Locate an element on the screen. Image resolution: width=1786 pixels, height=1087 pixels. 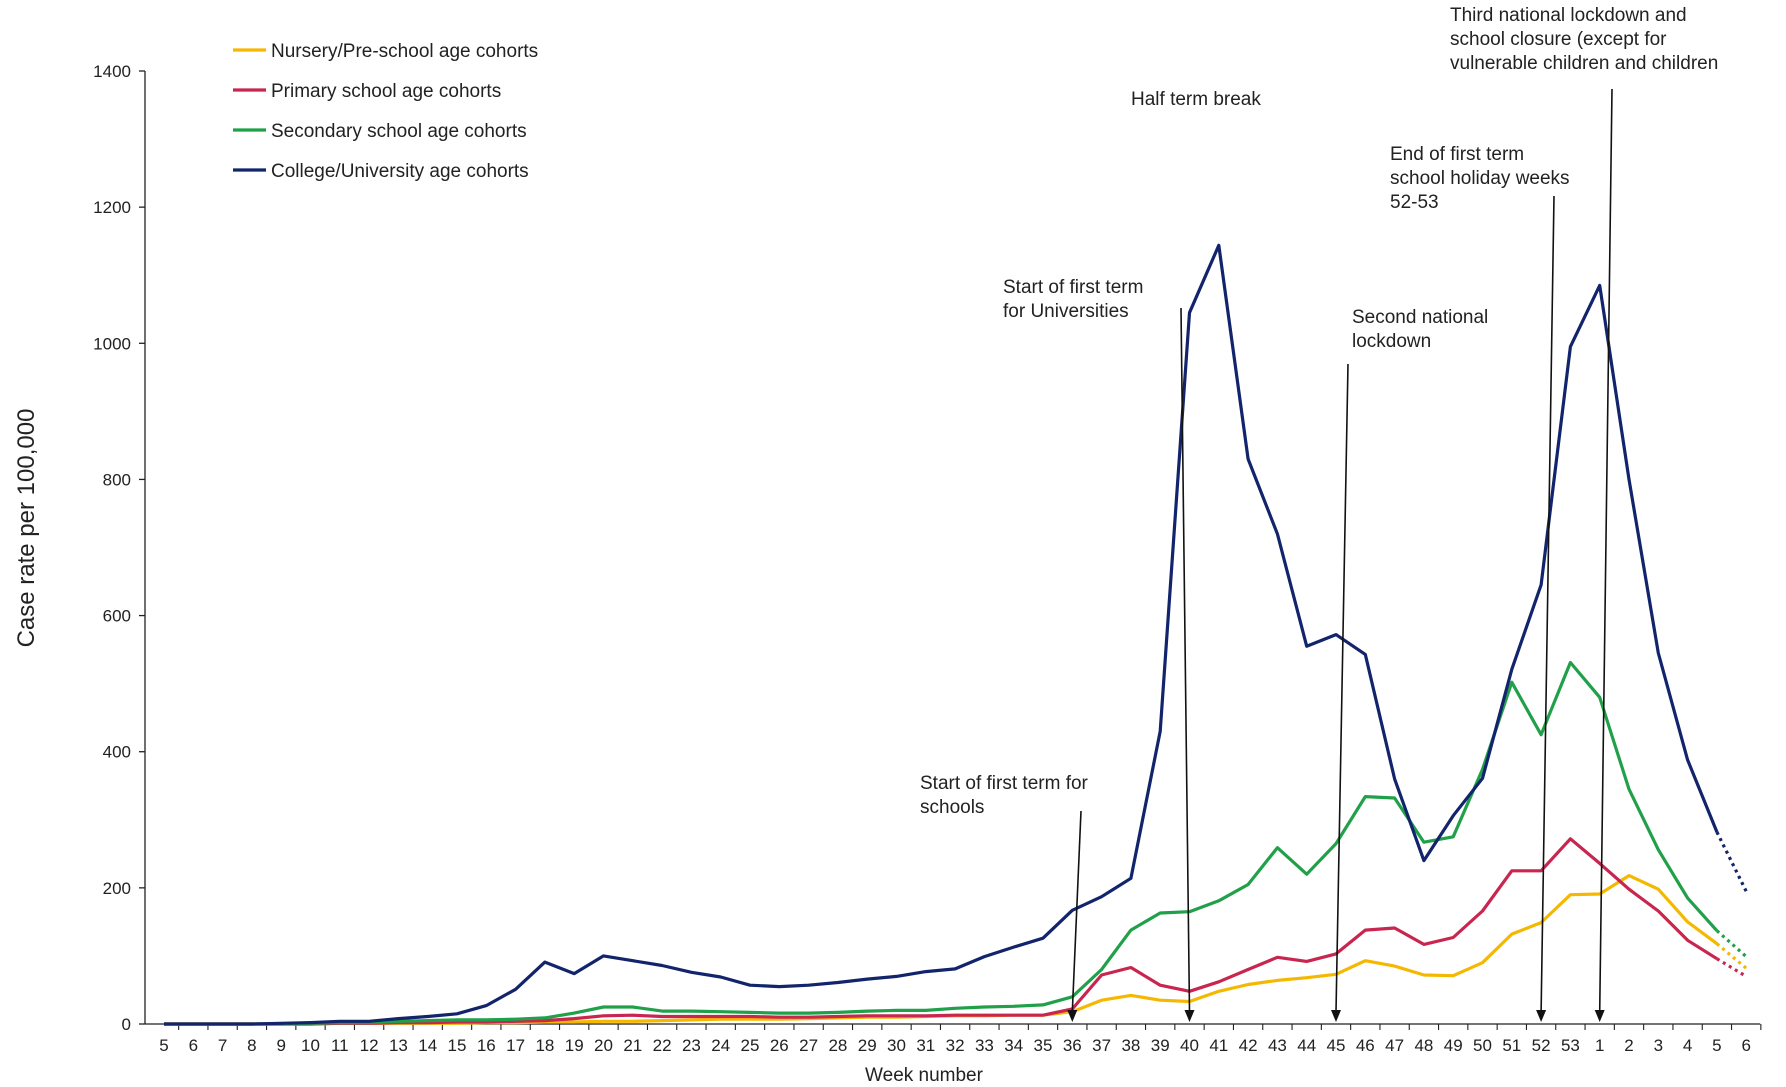
y-tick-label: 200 is located at coordinates (117, 888).